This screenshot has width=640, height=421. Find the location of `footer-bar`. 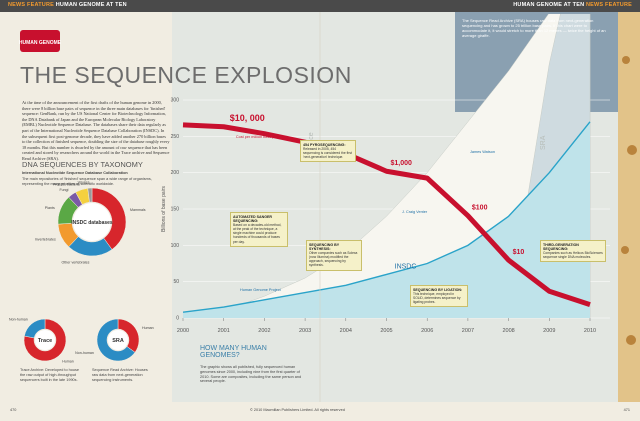

footer-bar is located at coordinates (320, 411).